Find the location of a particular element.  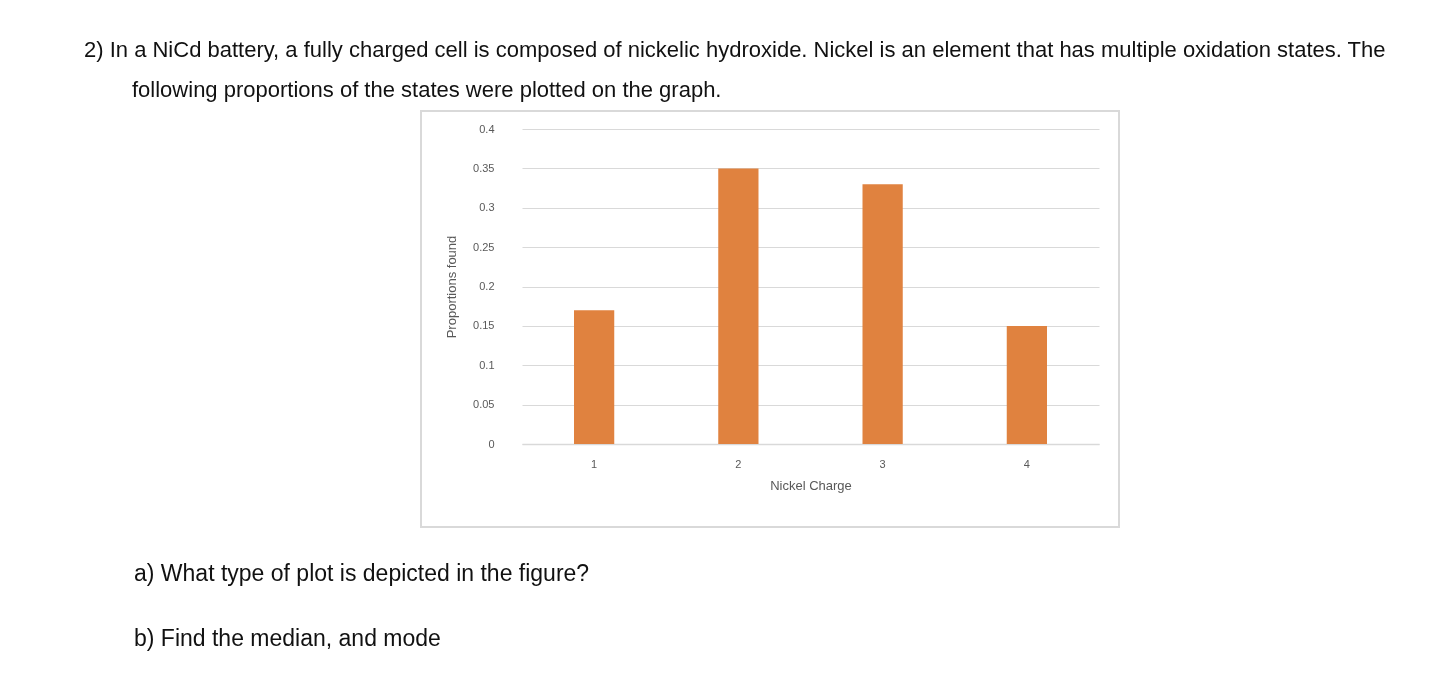

y-tick-label: 0.35 is located at coordinates (484, 167).